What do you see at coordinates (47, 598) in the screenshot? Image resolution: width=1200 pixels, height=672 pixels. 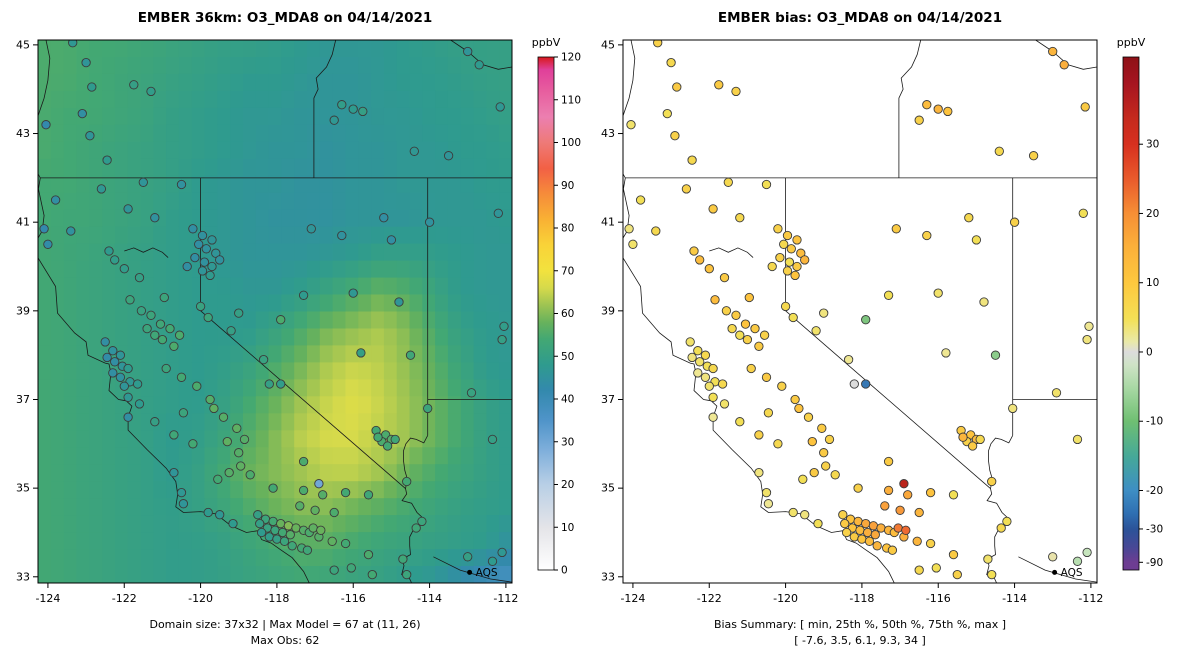 I see `x-tick-label: -124` at bounding box center [47, 598].